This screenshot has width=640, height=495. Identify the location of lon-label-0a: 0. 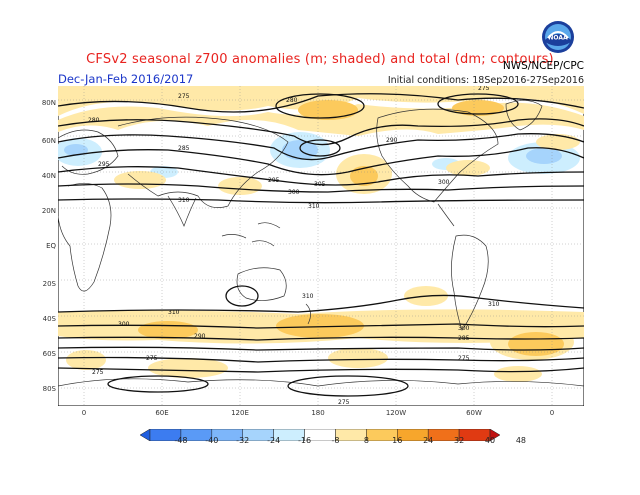
(84, 413).